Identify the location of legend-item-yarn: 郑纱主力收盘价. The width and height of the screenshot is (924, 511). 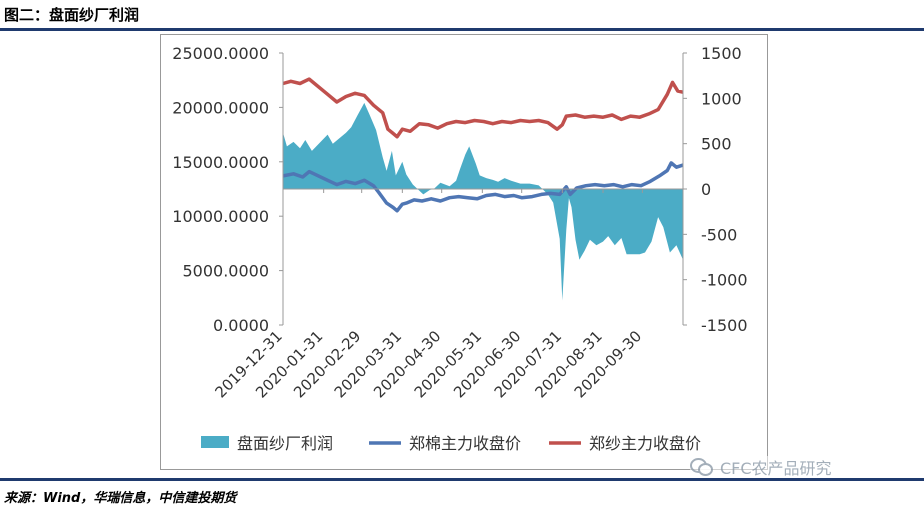
(625, 443).